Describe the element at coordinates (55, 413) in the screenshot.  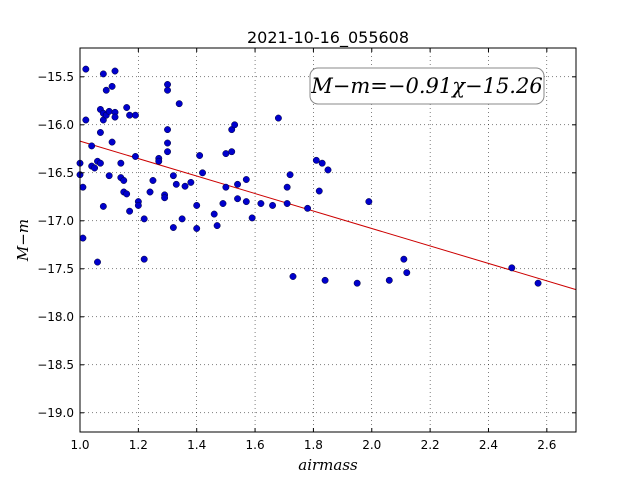
I see `y-tick-label: −19.0` at that location.